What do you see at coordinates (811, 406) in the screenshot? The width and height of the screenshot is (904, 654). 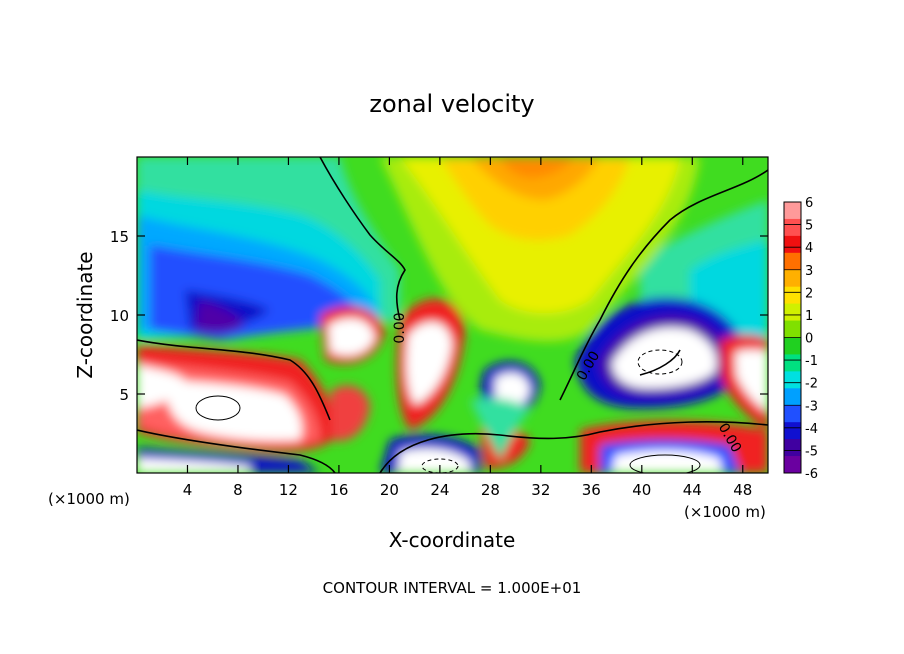 I see `colorbar-label: -3` at bounding box center [811, 406].